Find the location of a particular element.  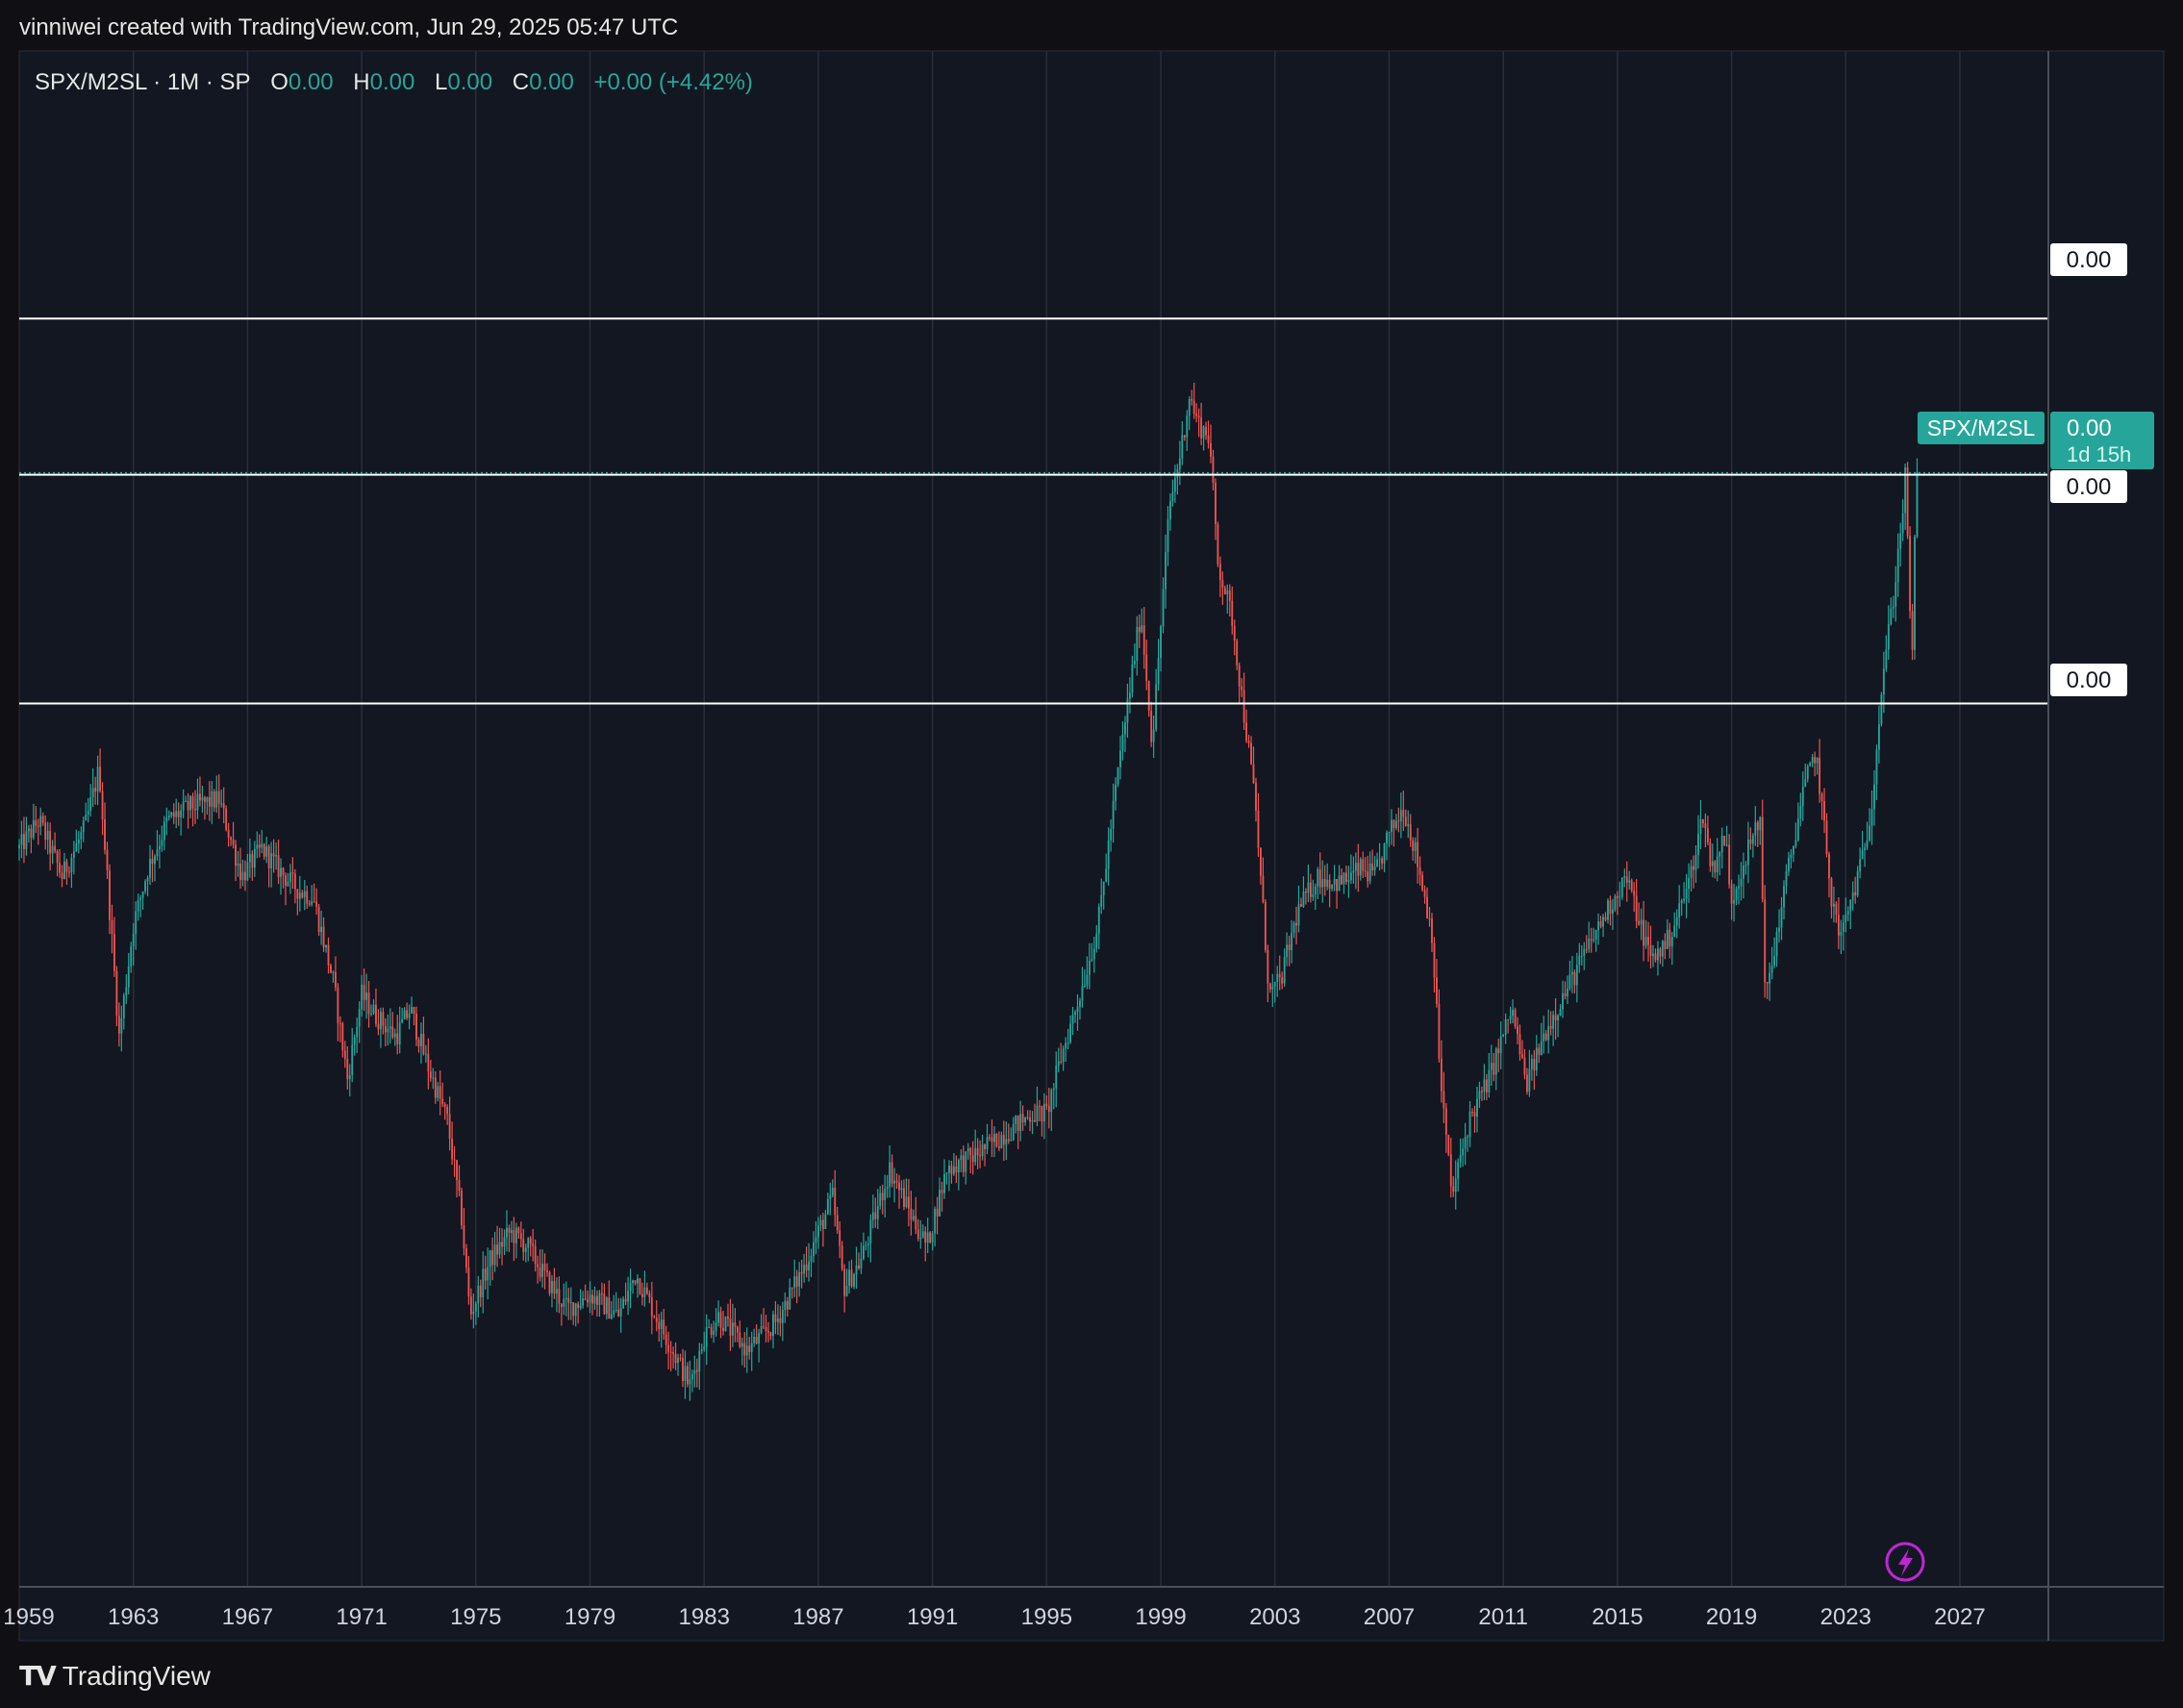

top-line-price-label: 0.00 is located at coordinates (2089, 260).